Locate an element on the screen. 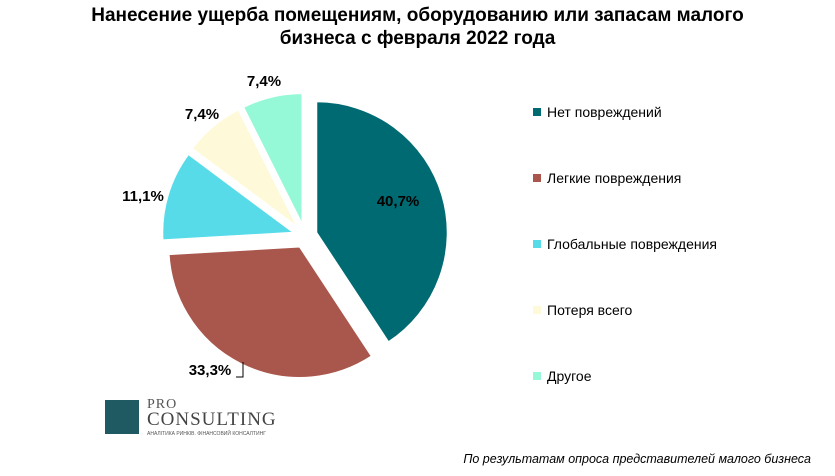 The height and width of the screenshot is (476, 835). legend-item: Потеря всего is located at coordinates (582, 310).